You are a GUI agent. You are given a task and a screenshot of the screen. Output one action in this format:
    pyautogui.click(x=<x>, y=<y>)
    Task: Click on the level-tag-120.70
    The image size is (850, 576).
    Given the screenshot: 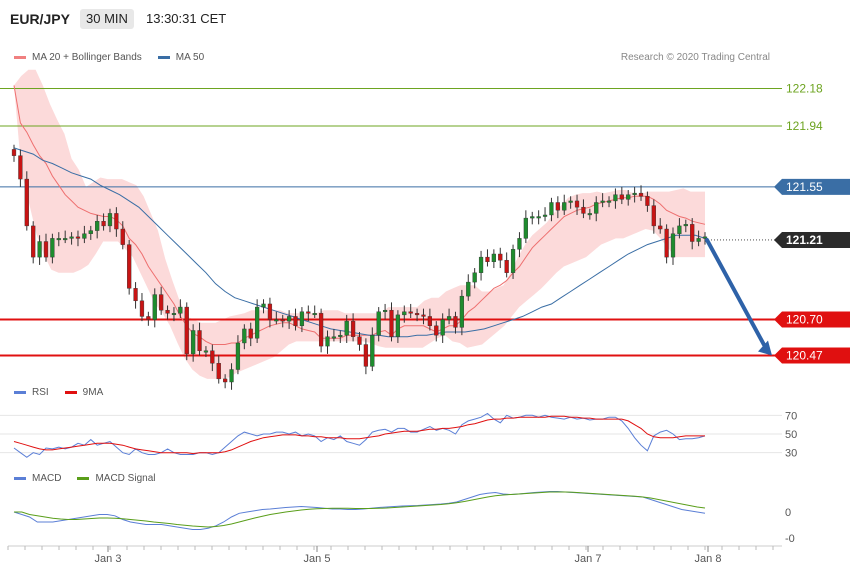 What is the action you would take?
    pyautogui.click(x=812, y=319)
    